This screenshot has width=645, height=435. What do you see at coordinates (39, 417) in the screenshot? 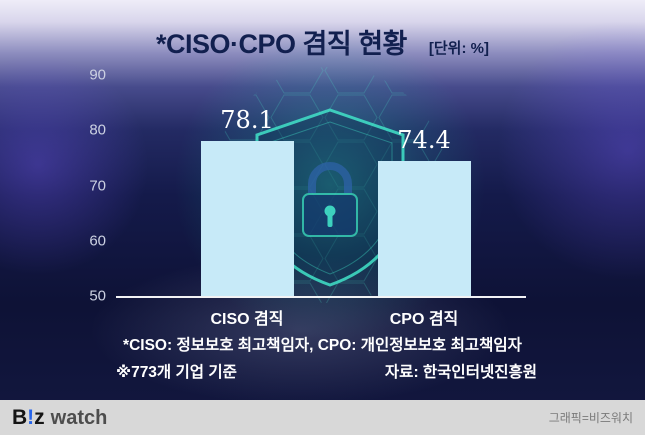
I see `logo-letter-z: z` at bounding box center [39, 417].